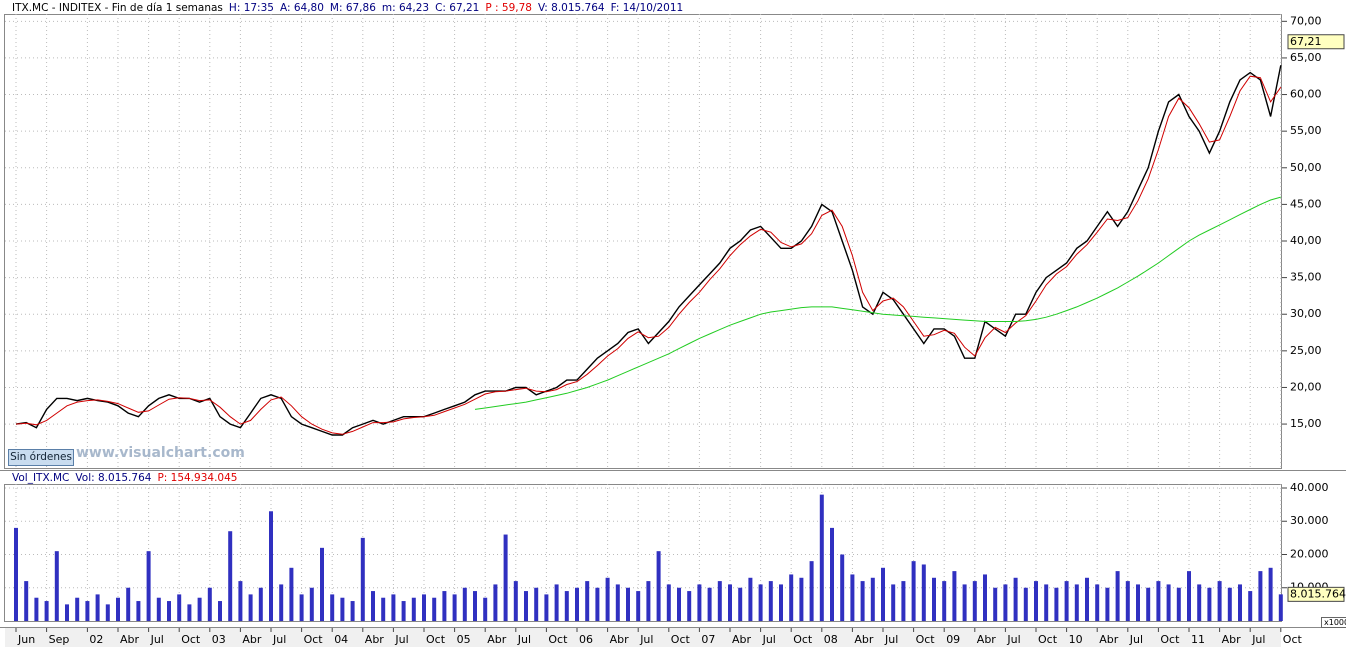 Image resolution: width=1346 pixels, height=647 pixels. Describe the element at coordinates (1309, 553) in the screenshot. I see `y-tick-label: 20.000` at that location.